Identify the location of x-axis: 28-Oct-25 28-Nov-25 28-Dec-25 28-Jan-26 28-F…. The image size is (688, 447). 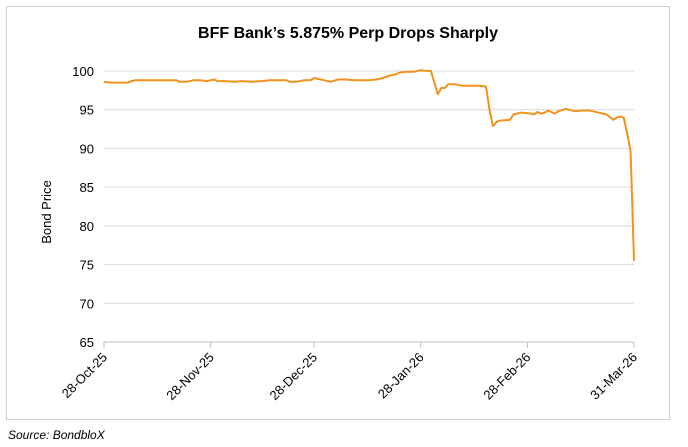
(349, 372).